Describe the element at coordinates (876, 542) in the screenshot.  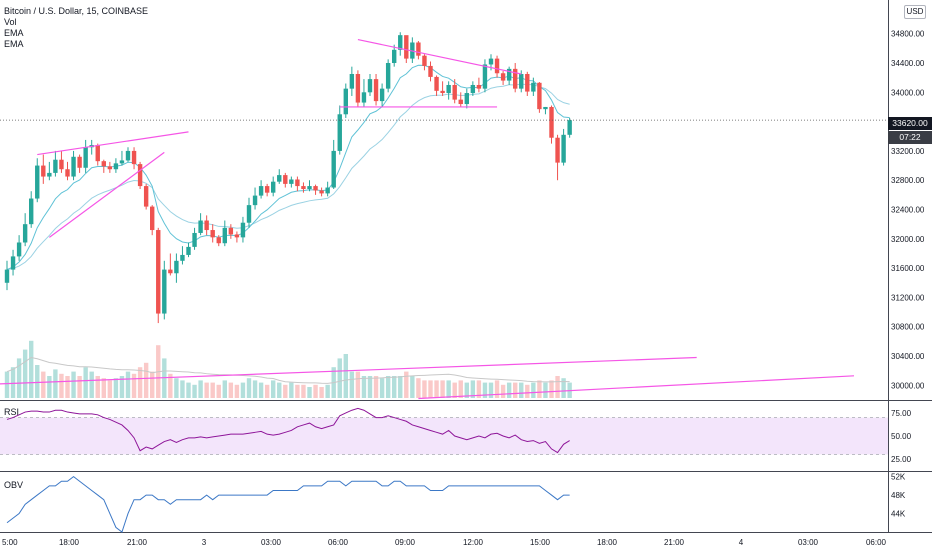
I see `time-tick-label: 06:00` at that location.